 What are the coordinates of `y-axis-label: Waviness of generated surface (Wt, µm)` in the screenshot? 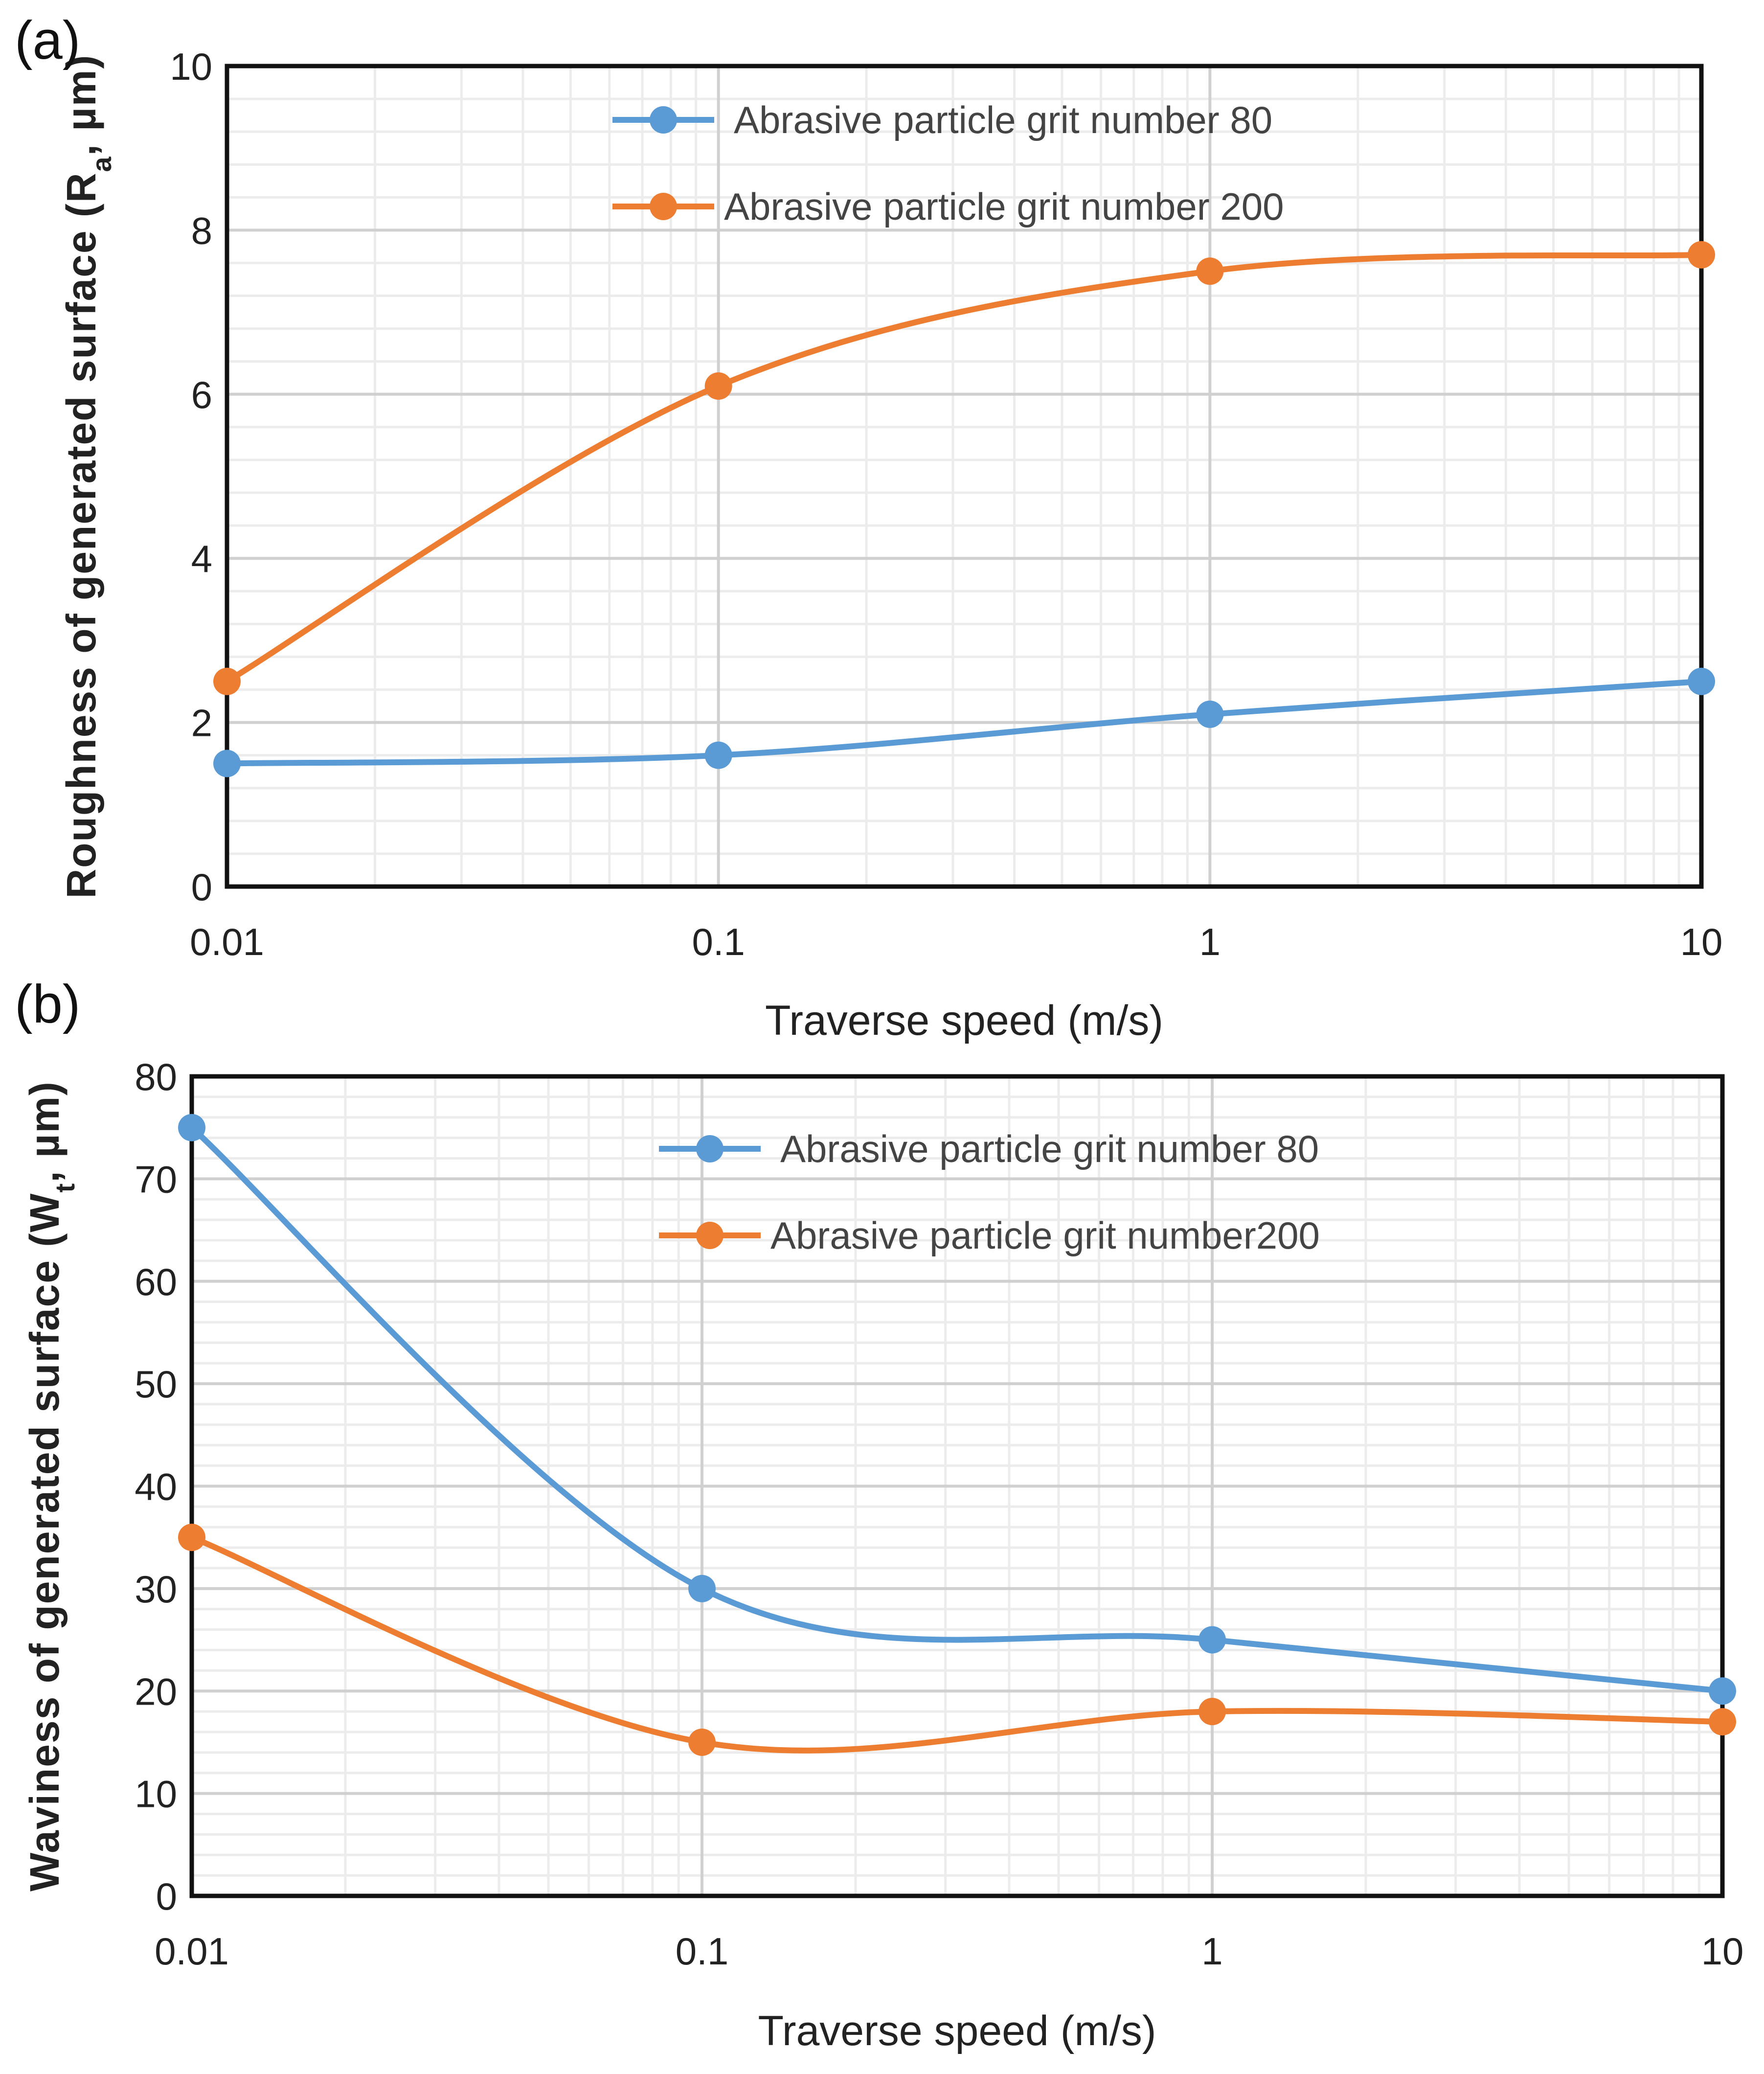 It's located at (51, 1486).